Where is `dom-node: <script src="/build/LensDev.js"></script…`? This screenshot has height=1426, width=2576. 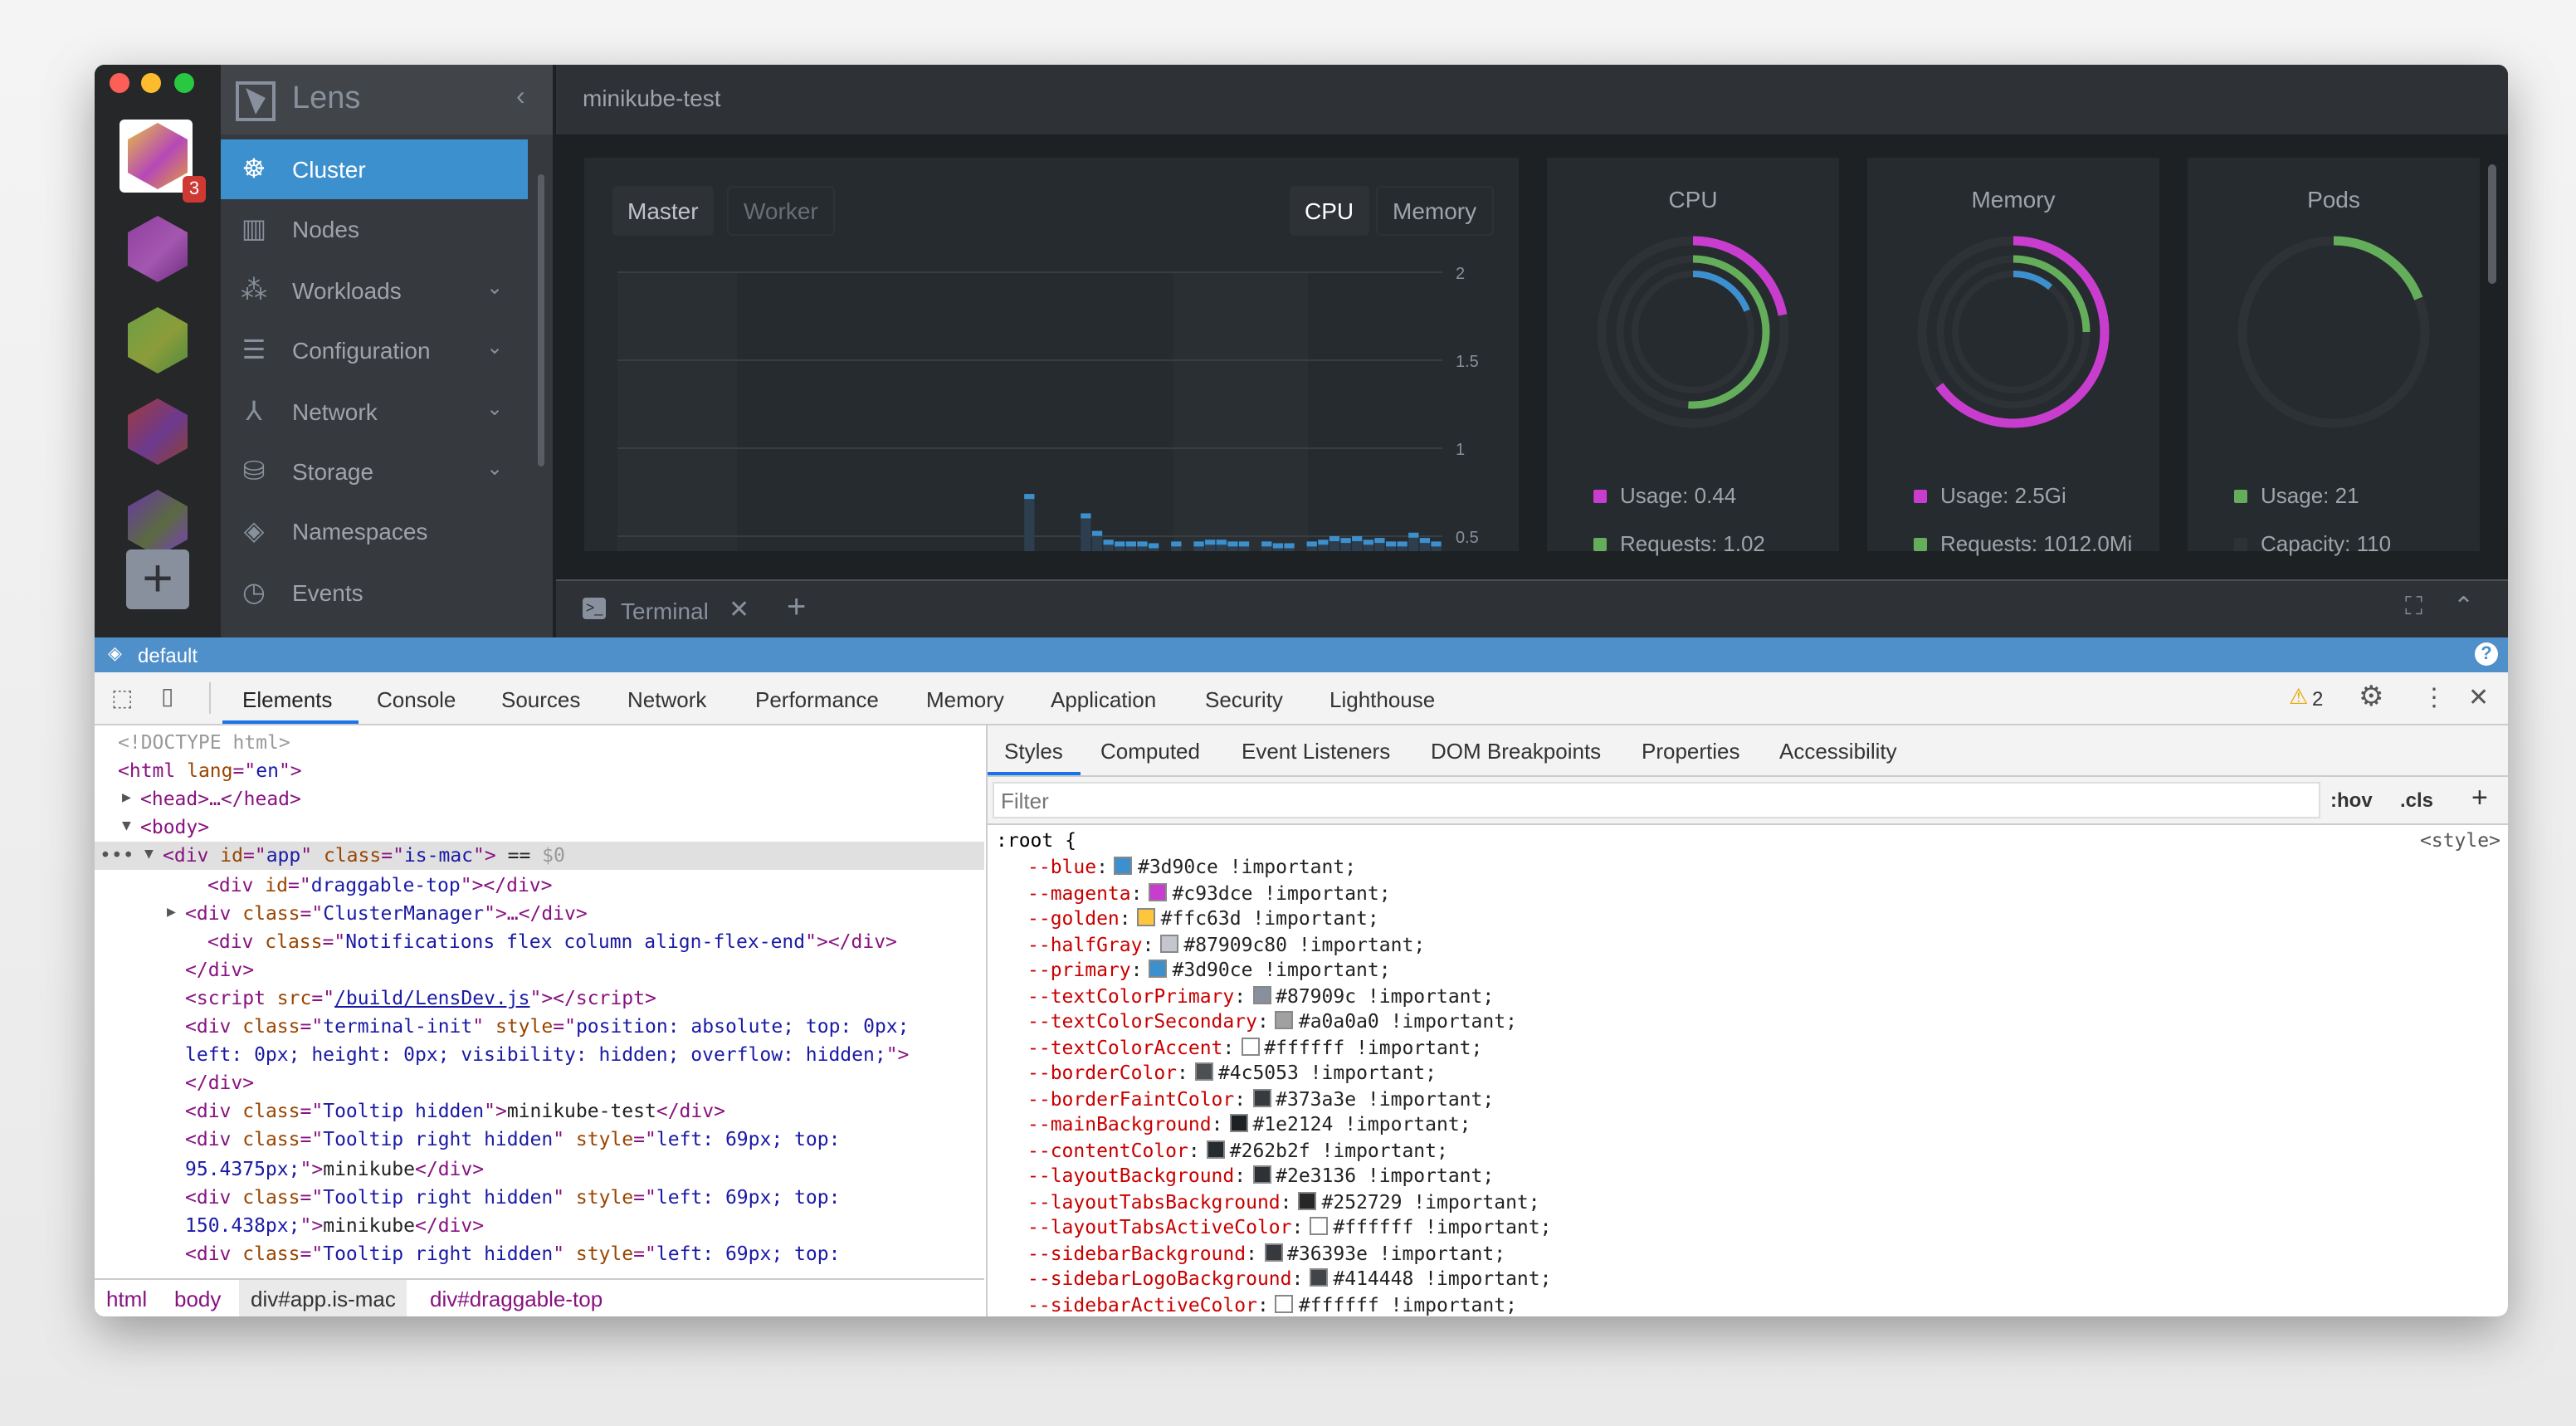 dom-node: <script src="/build/LensDev.js"></script… is located at coordinates (540, 998).